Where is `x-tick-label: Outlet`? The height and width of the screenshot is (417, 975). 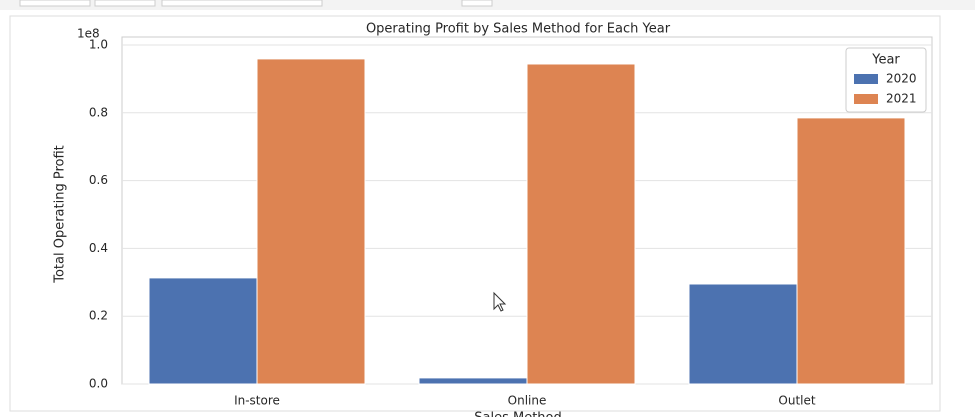 x-tick-label: Outlet is located at coordinates (796, 401).